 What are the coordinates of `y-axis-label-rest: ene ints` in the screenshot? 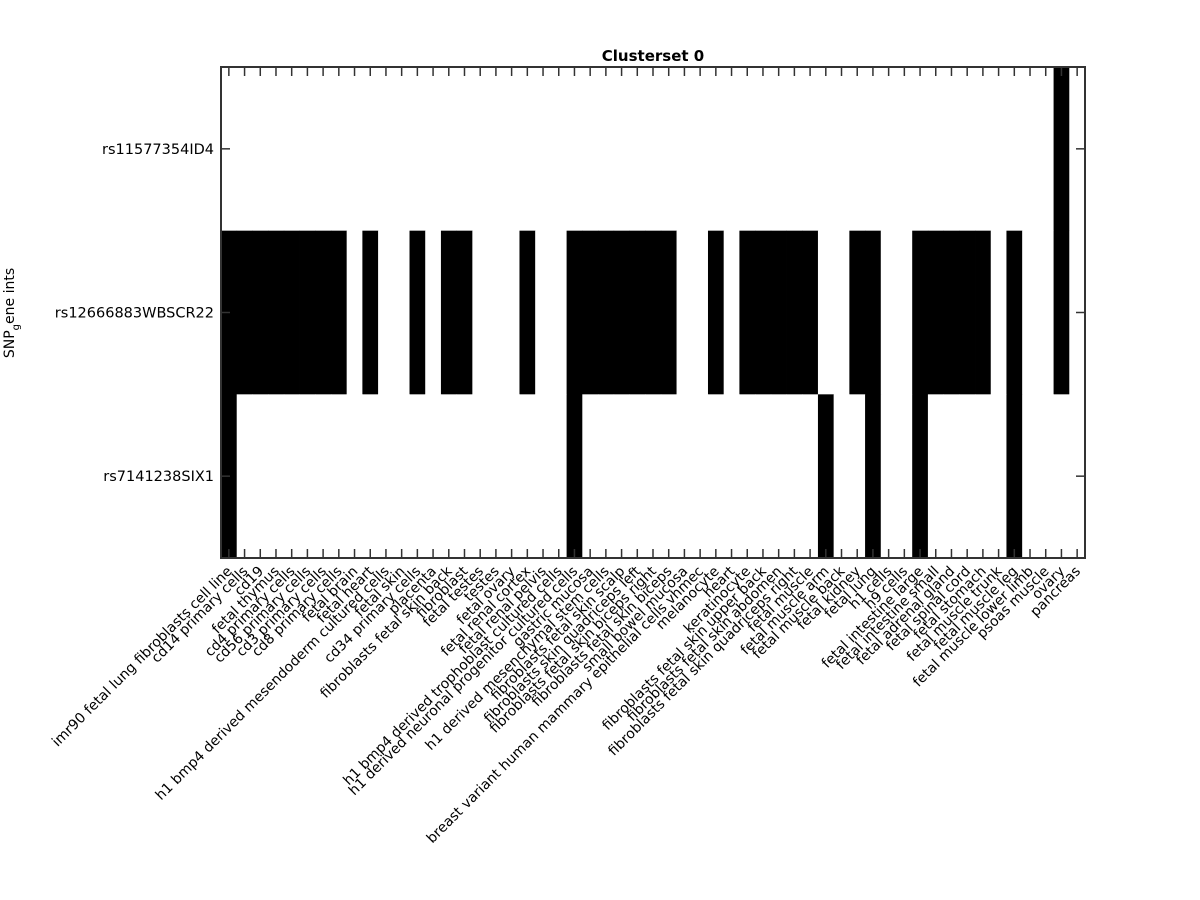 It's located at (10, 296).